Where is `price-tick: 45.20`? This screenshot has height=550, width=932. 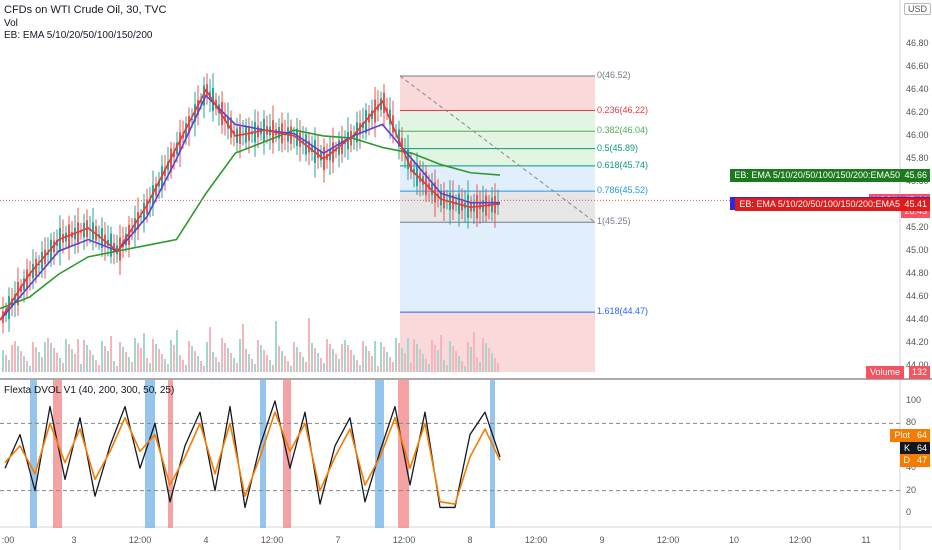 price-tick: 45.20 is located at coordinates (917, 227).